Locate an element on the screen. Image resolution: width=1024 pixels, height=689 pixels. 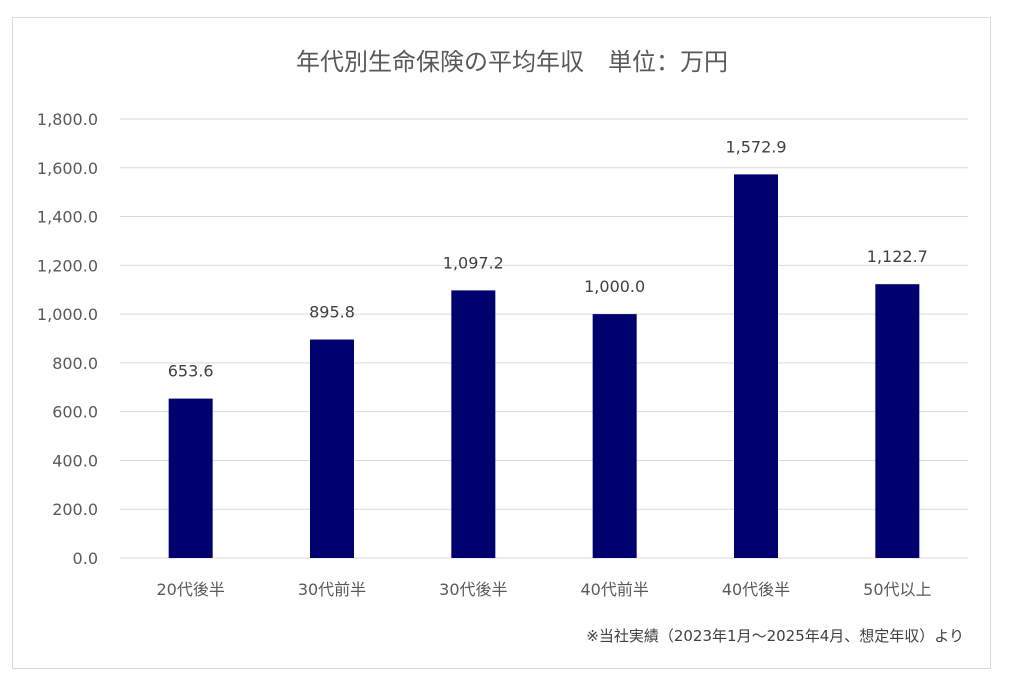
y-tick-label: 1,400.0 is located at coordinates (67, 217).